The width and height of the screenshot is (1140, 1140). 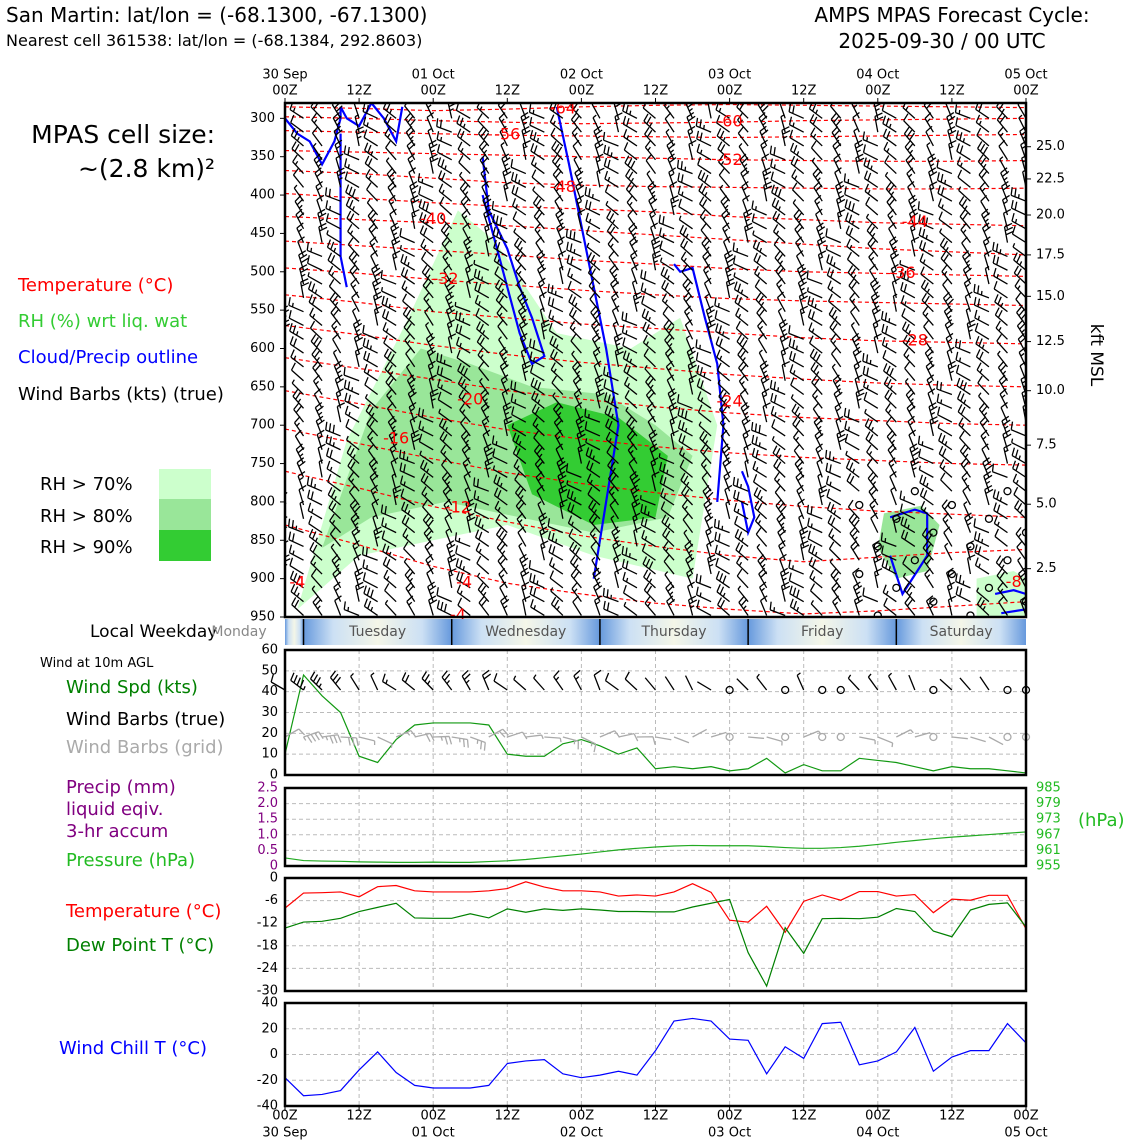 I want to click on bottom-date-label: 05 Oct, so click(x=1025, y=1133).